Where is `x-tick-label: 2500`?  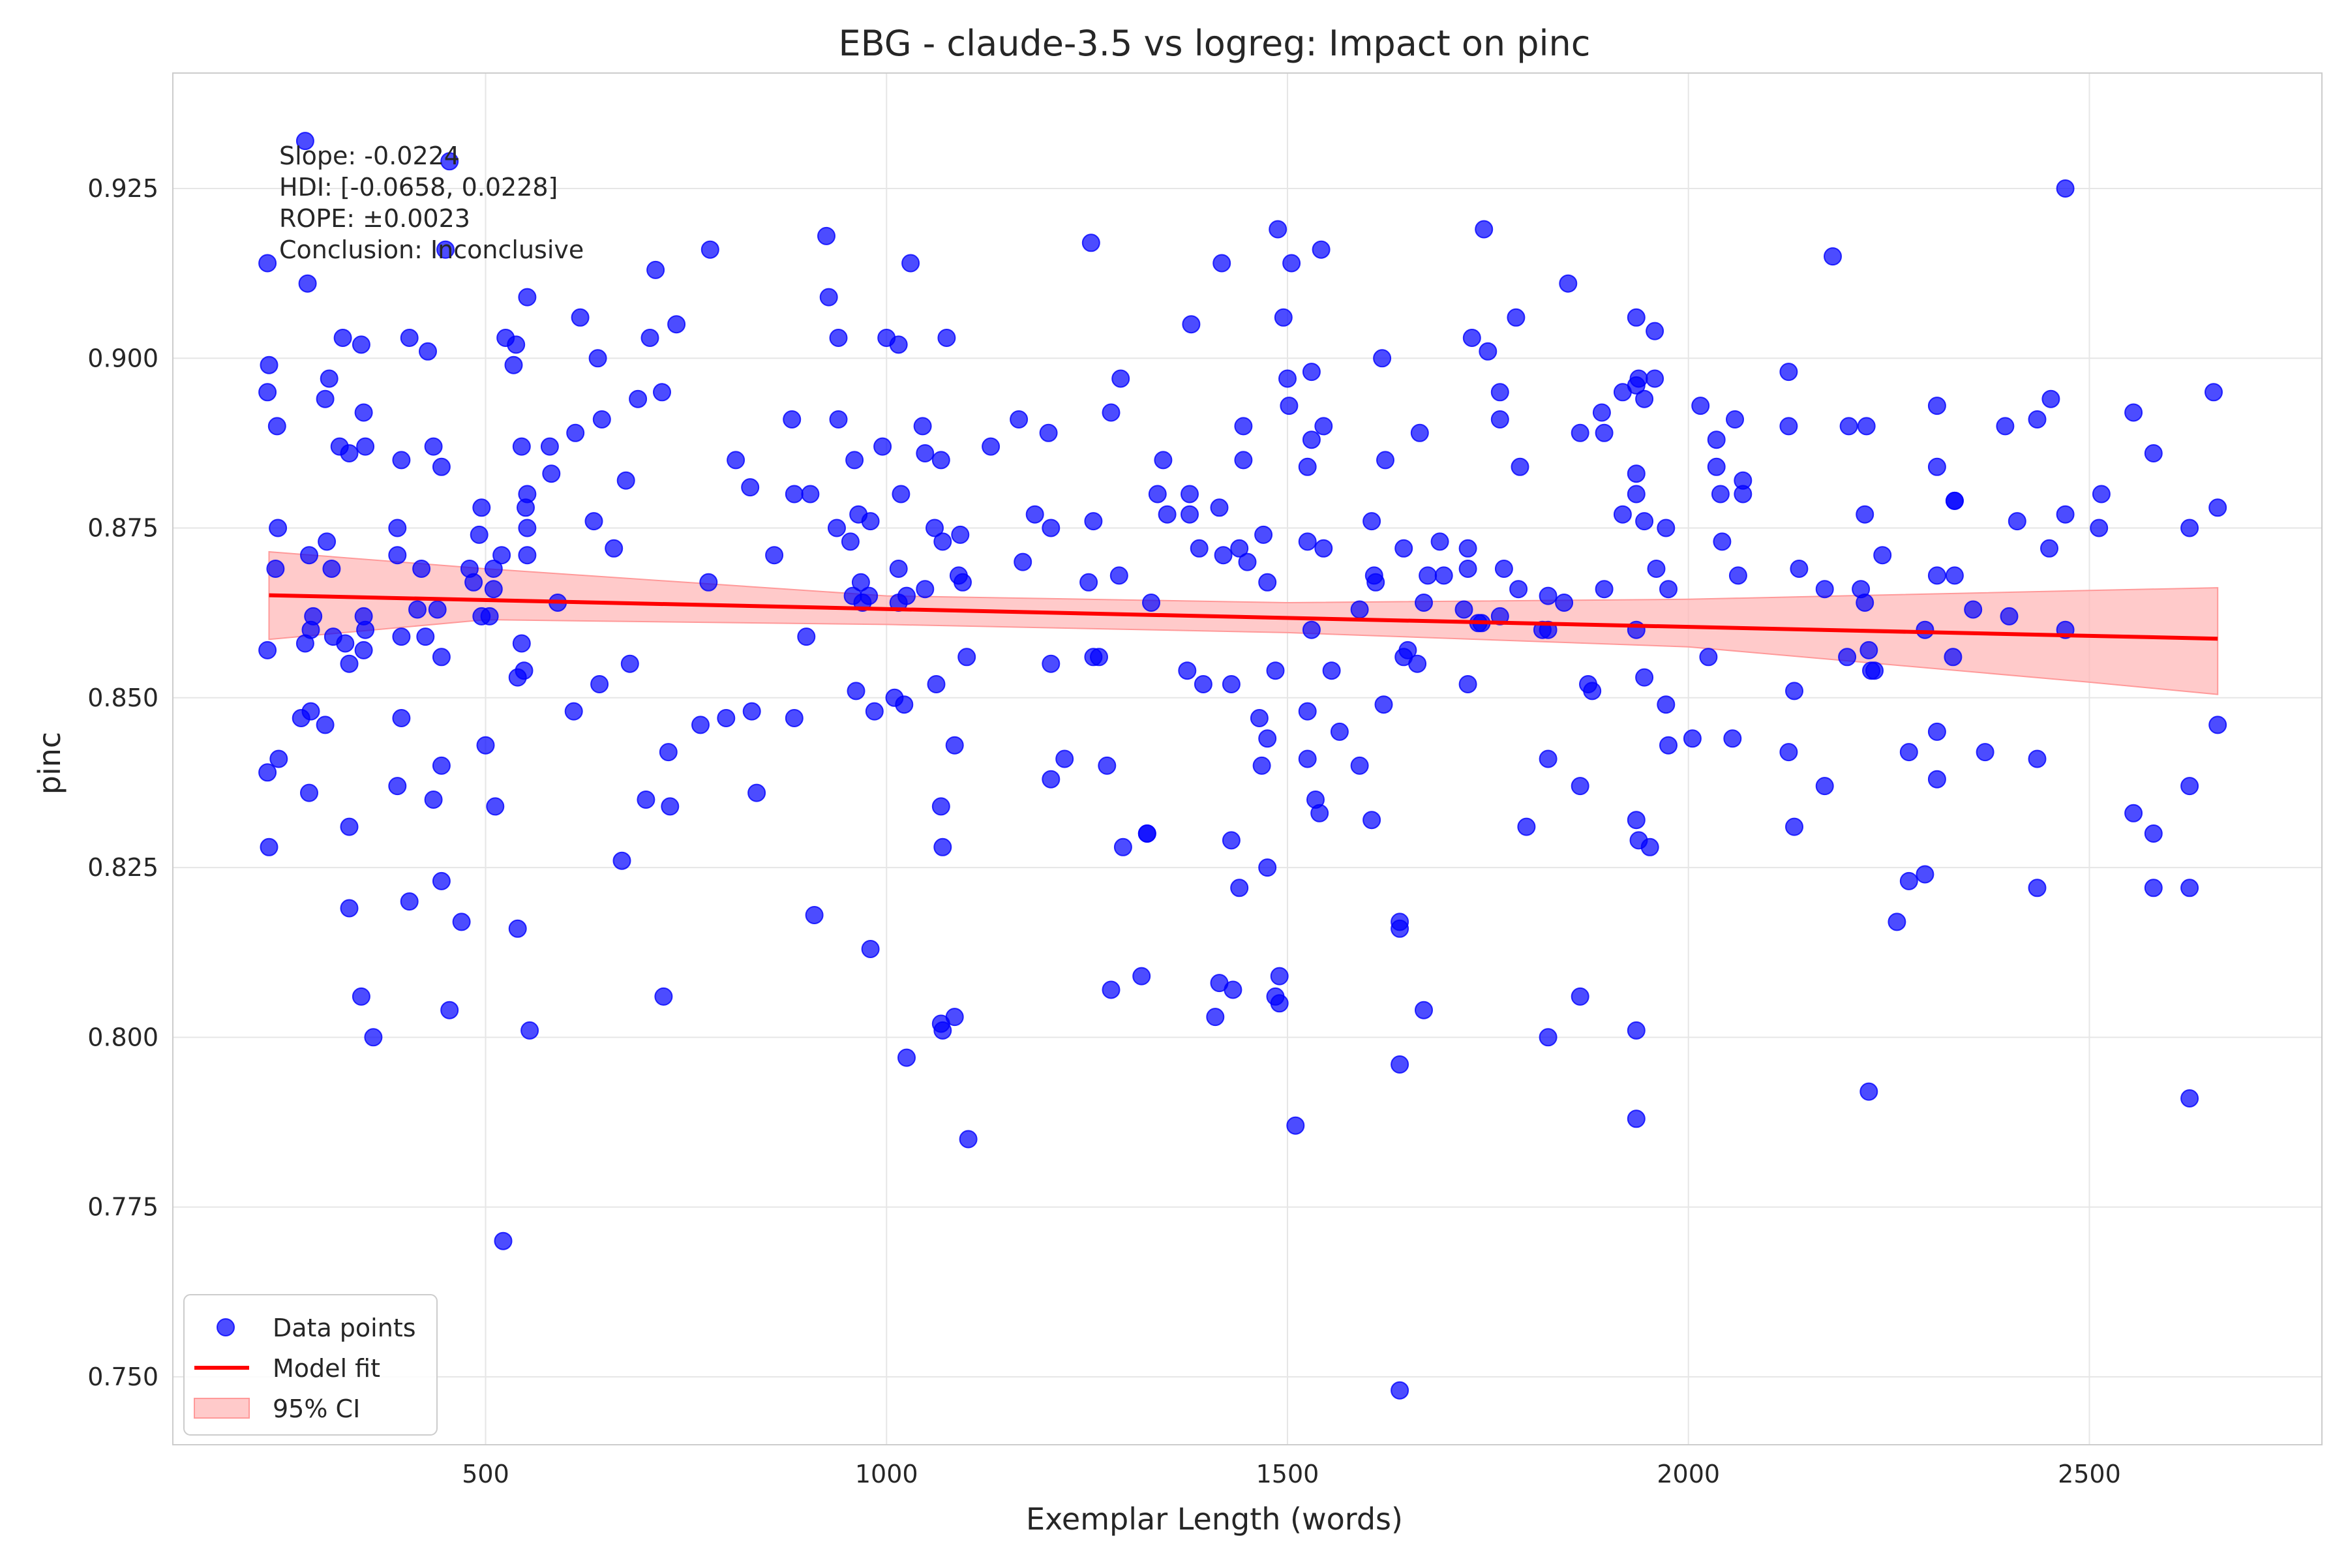
x-tick-label: 2500 is located at coordinates (2089, 1474).